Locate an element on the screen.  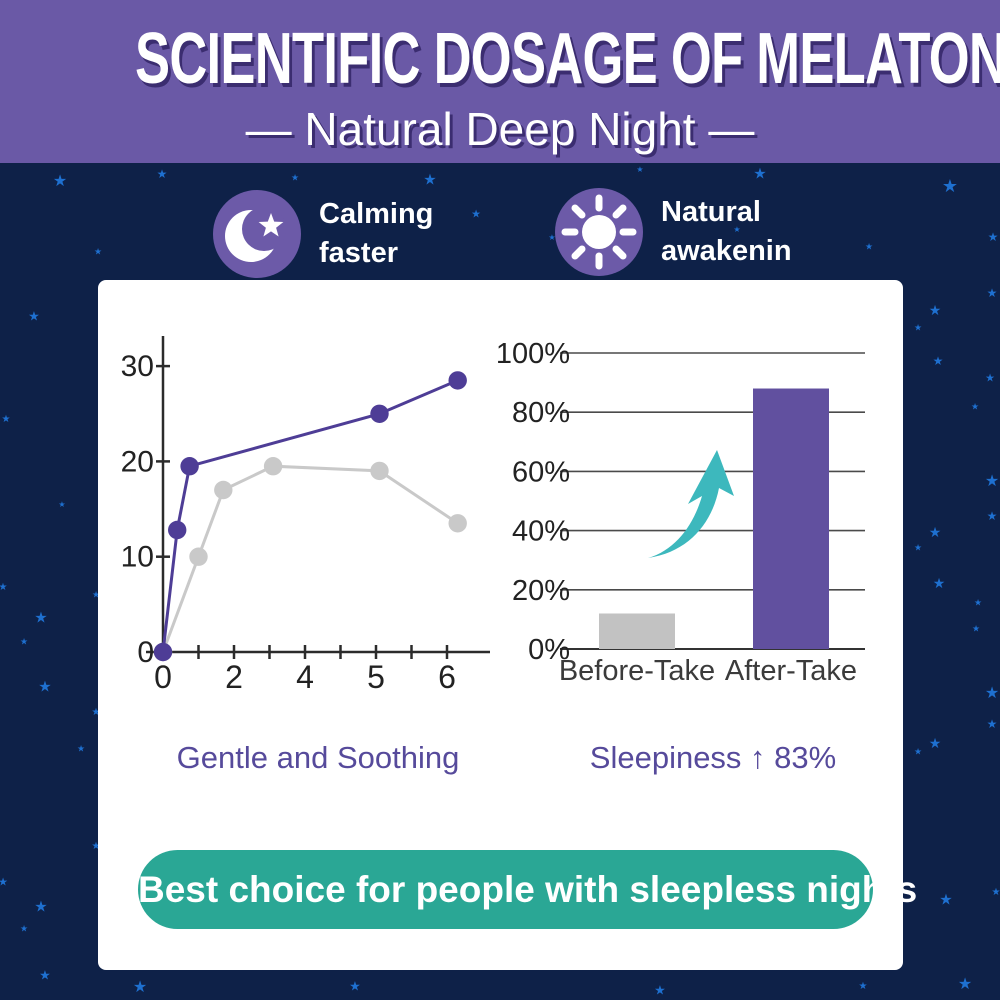
svg-text: After-Take is located at coordinates (791, 671).